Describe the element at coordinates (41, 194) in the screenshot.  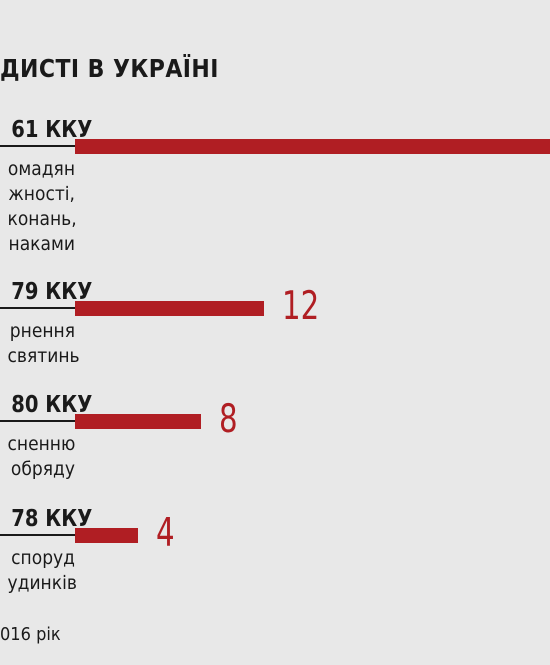
I see `category-description-line: жності,` at that location.